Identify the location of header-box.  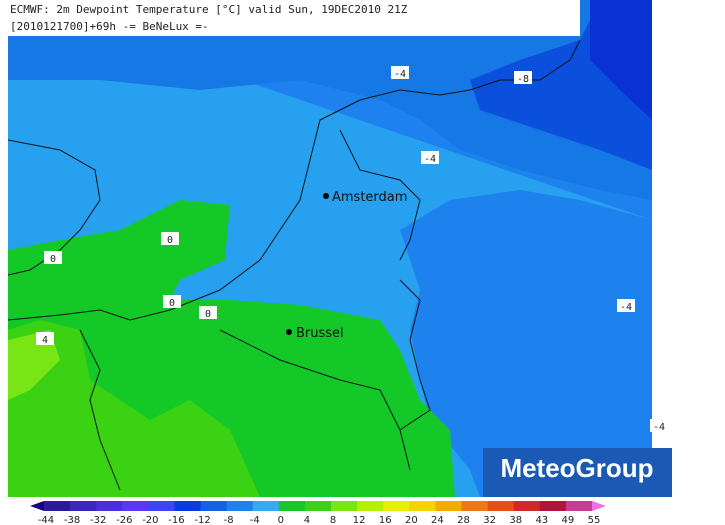
(294, 18).